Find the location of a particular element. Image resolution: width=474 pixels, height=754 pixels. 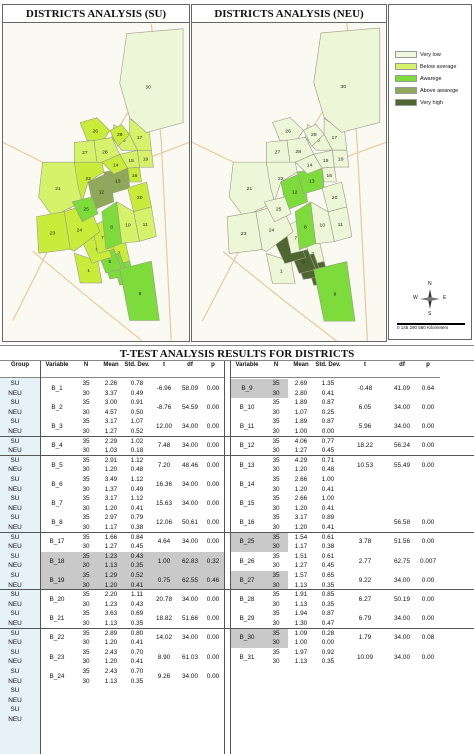

district-label: 23 is located at coordinates (244, 234).